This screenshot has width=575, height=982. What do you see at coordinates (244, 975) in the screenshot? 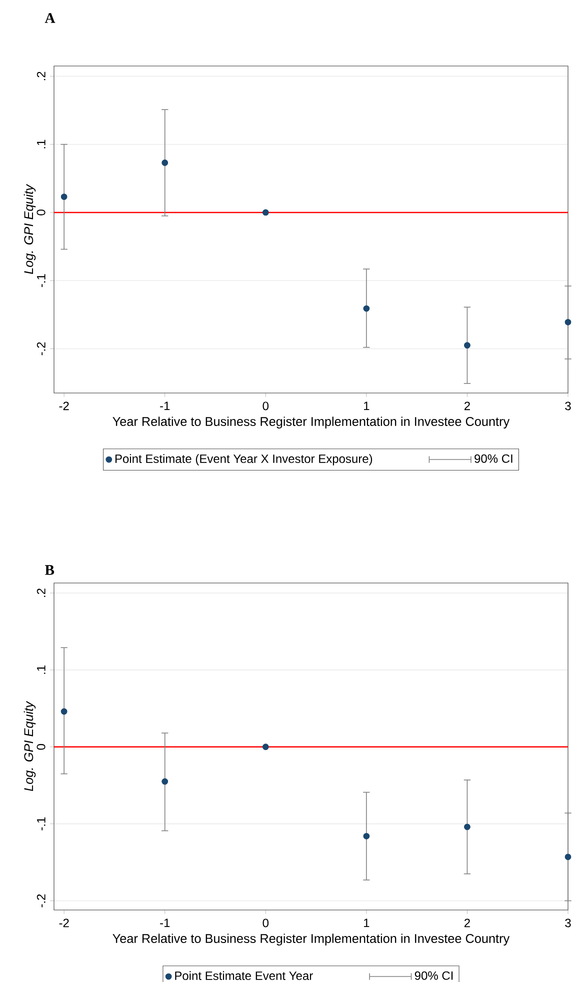
I see `legend-label: Point Estimate Event Year` at bounding box center [244, 975].